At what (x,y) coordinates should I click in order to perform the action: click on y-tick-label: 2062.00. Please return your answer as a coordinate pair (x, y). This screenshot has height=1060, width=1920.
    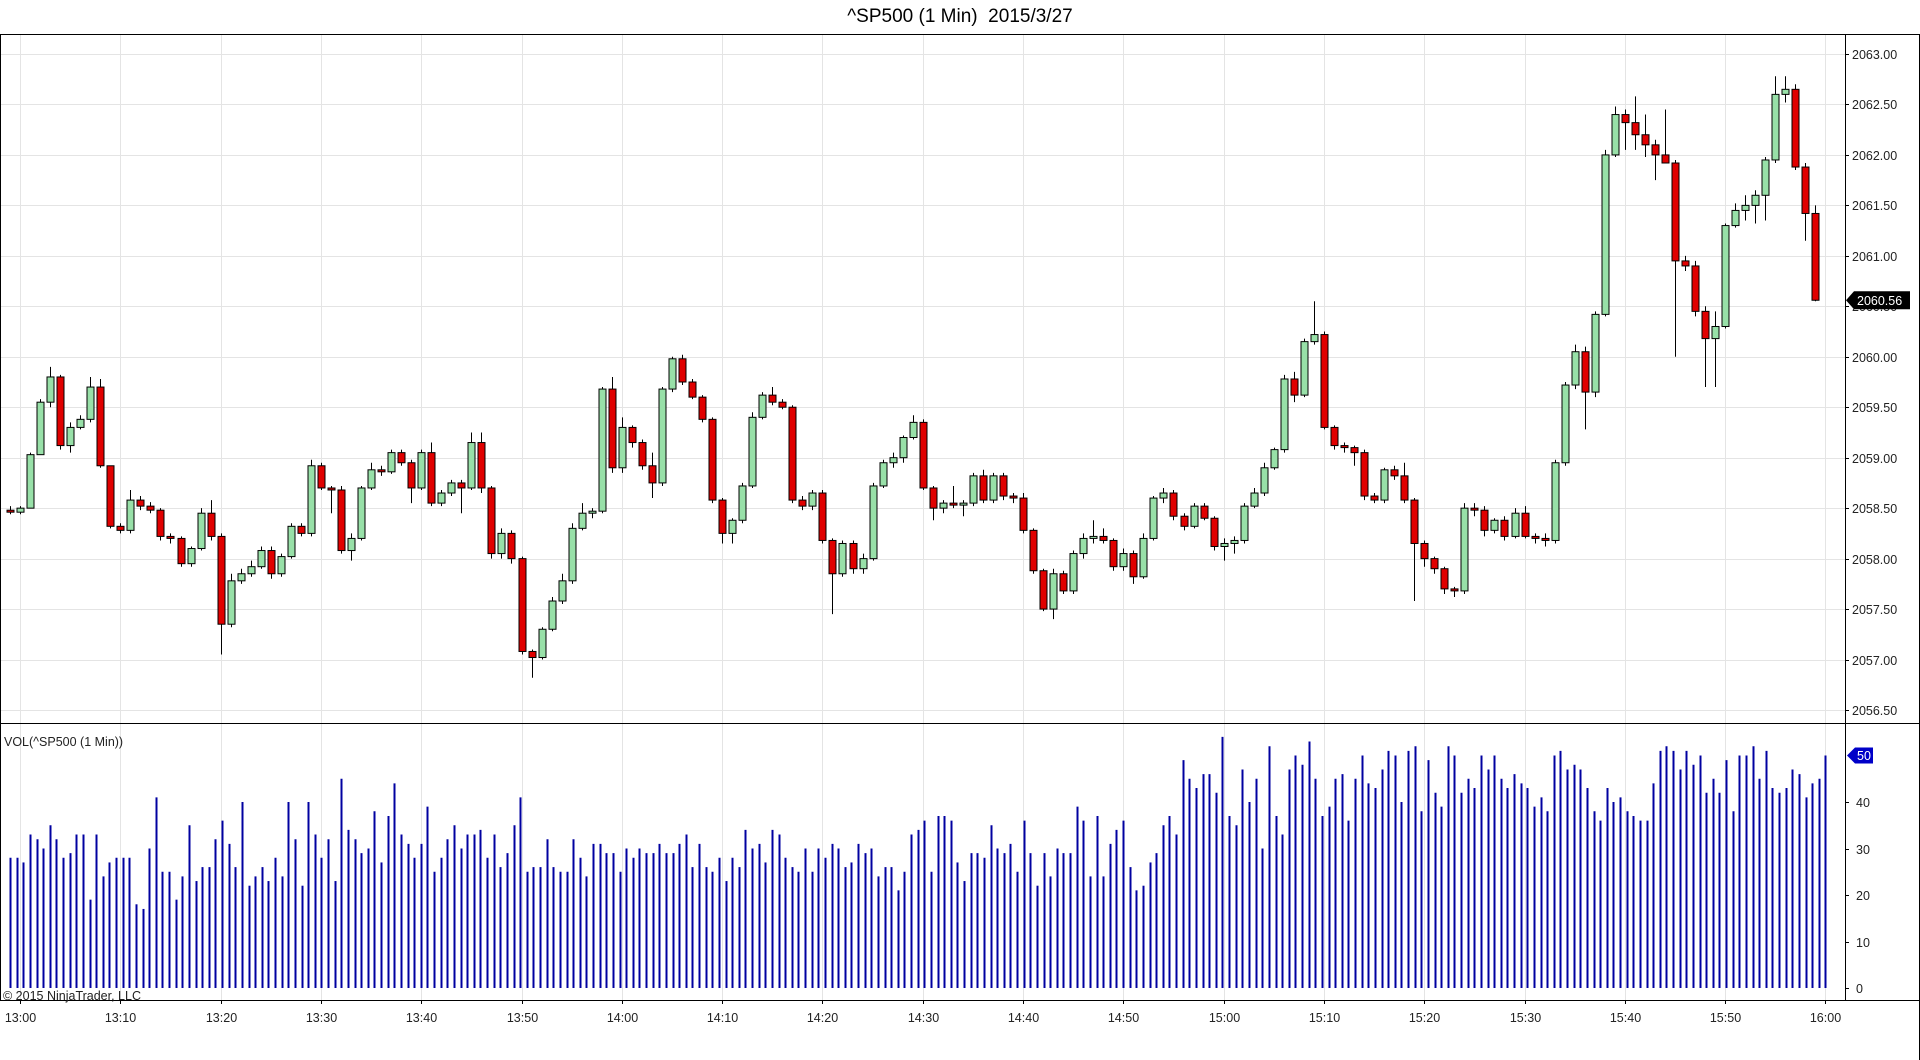
    Looking at the image, I should click on (1874, 156).